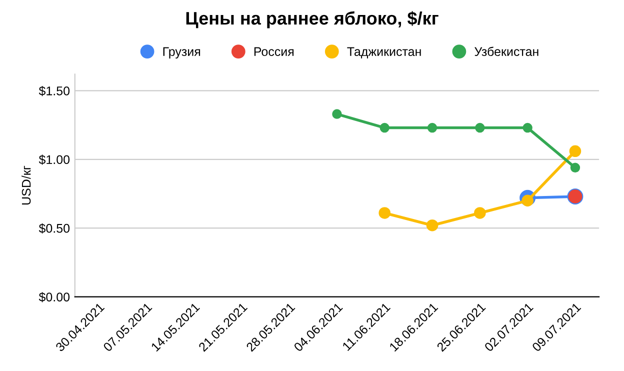  I want to click on legend-label: Россия, so click(274, 51).